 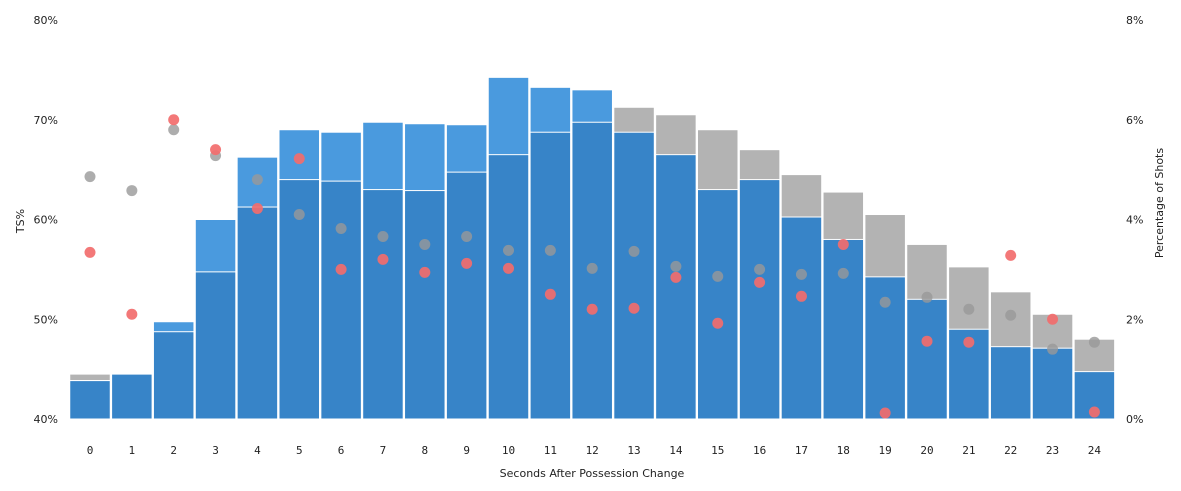 I want to click on right-axis: 0% 2% 4% 6% 8%, so click(x=1134, y=220).